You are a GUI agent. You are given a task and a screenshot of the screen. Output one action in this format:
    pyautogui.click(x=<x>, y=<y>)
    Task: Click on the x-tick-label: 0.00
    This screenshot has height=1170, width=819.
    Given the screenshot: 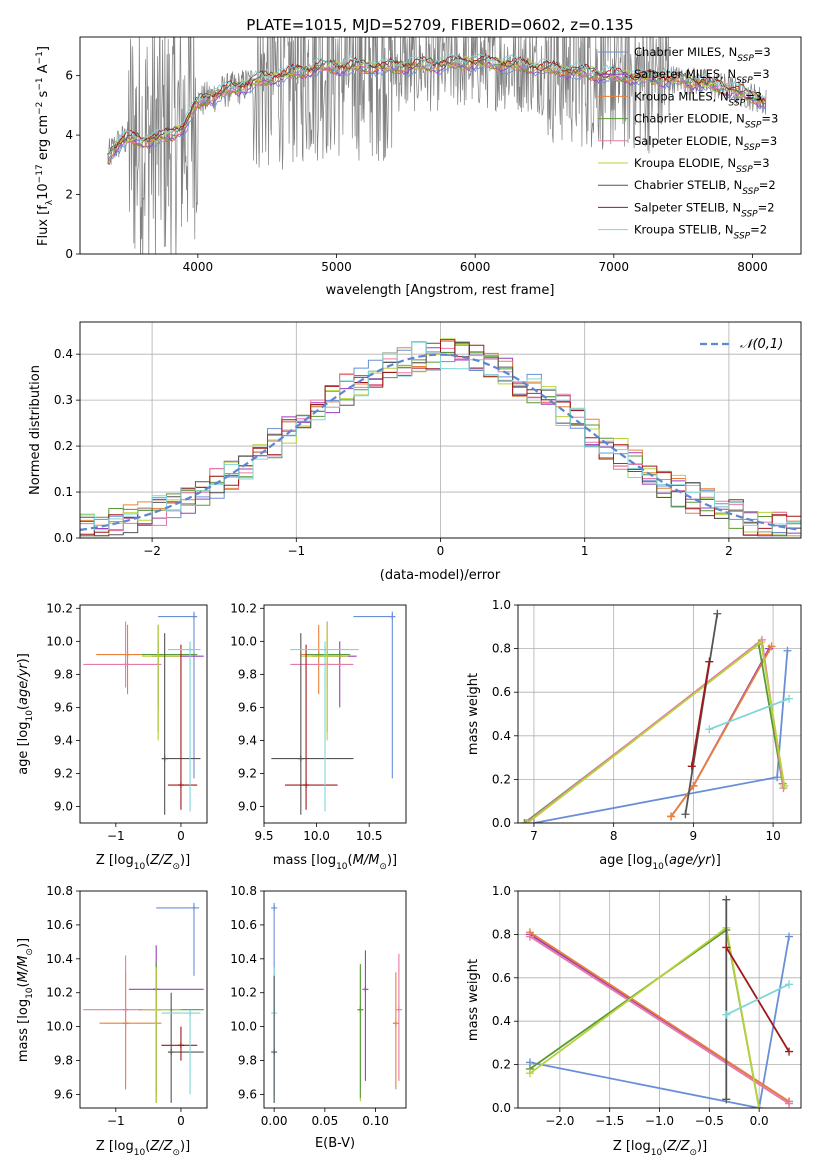 What is the action you would take?
    pyautogui.click(x=274, y=1121)
    